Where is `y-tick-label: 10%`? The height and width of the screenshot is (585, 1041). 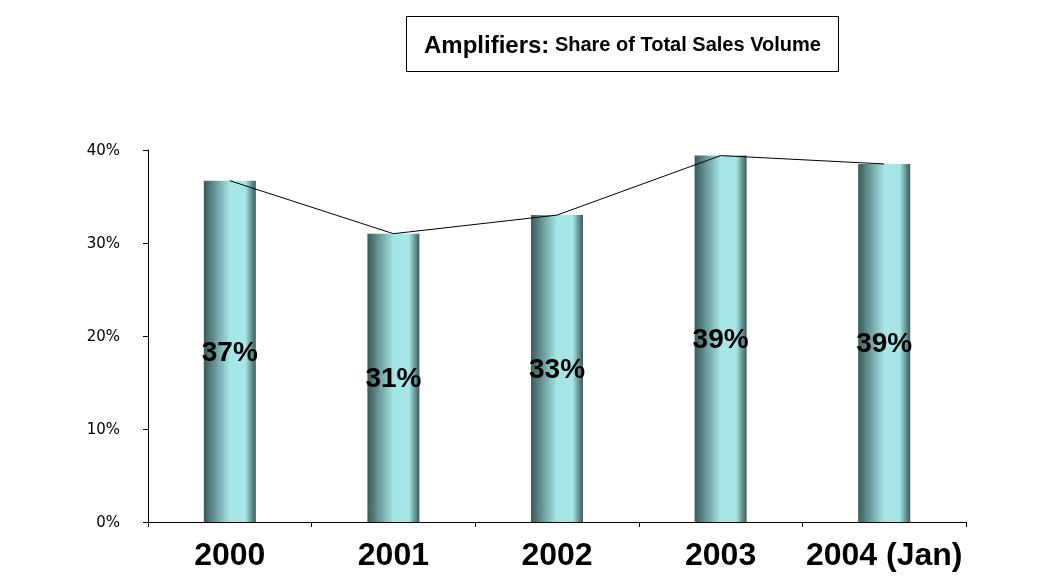 y-tick-label: 10% is located at coordinates (103, 429).